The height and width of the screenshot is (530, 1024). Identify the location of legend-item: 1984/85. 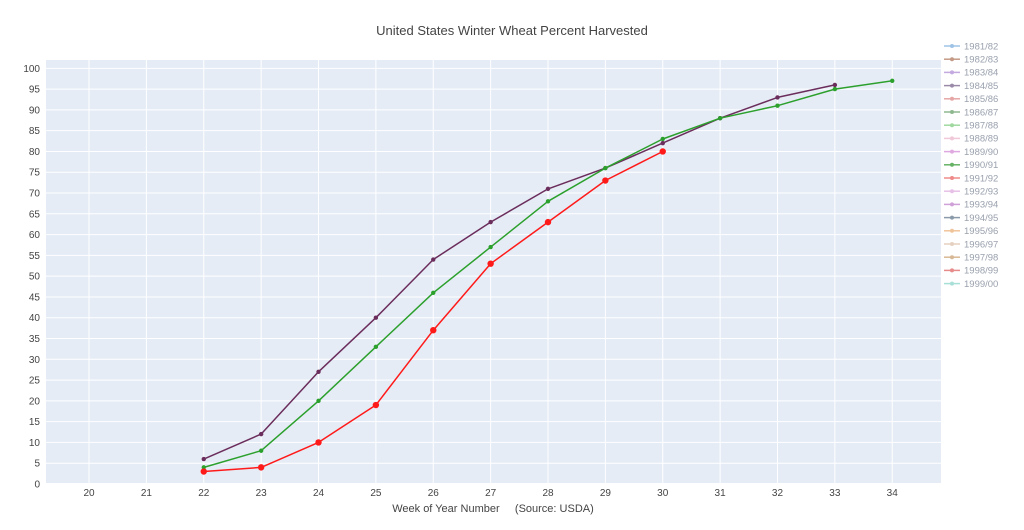
(971, 86).